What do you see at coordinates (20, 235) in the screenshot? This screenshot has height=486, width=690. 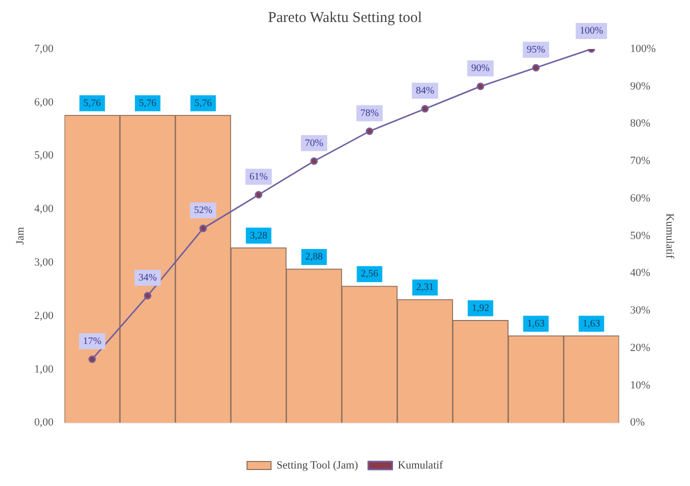 I see `y-axis-title: Jam` at bounding box center [20, 235].